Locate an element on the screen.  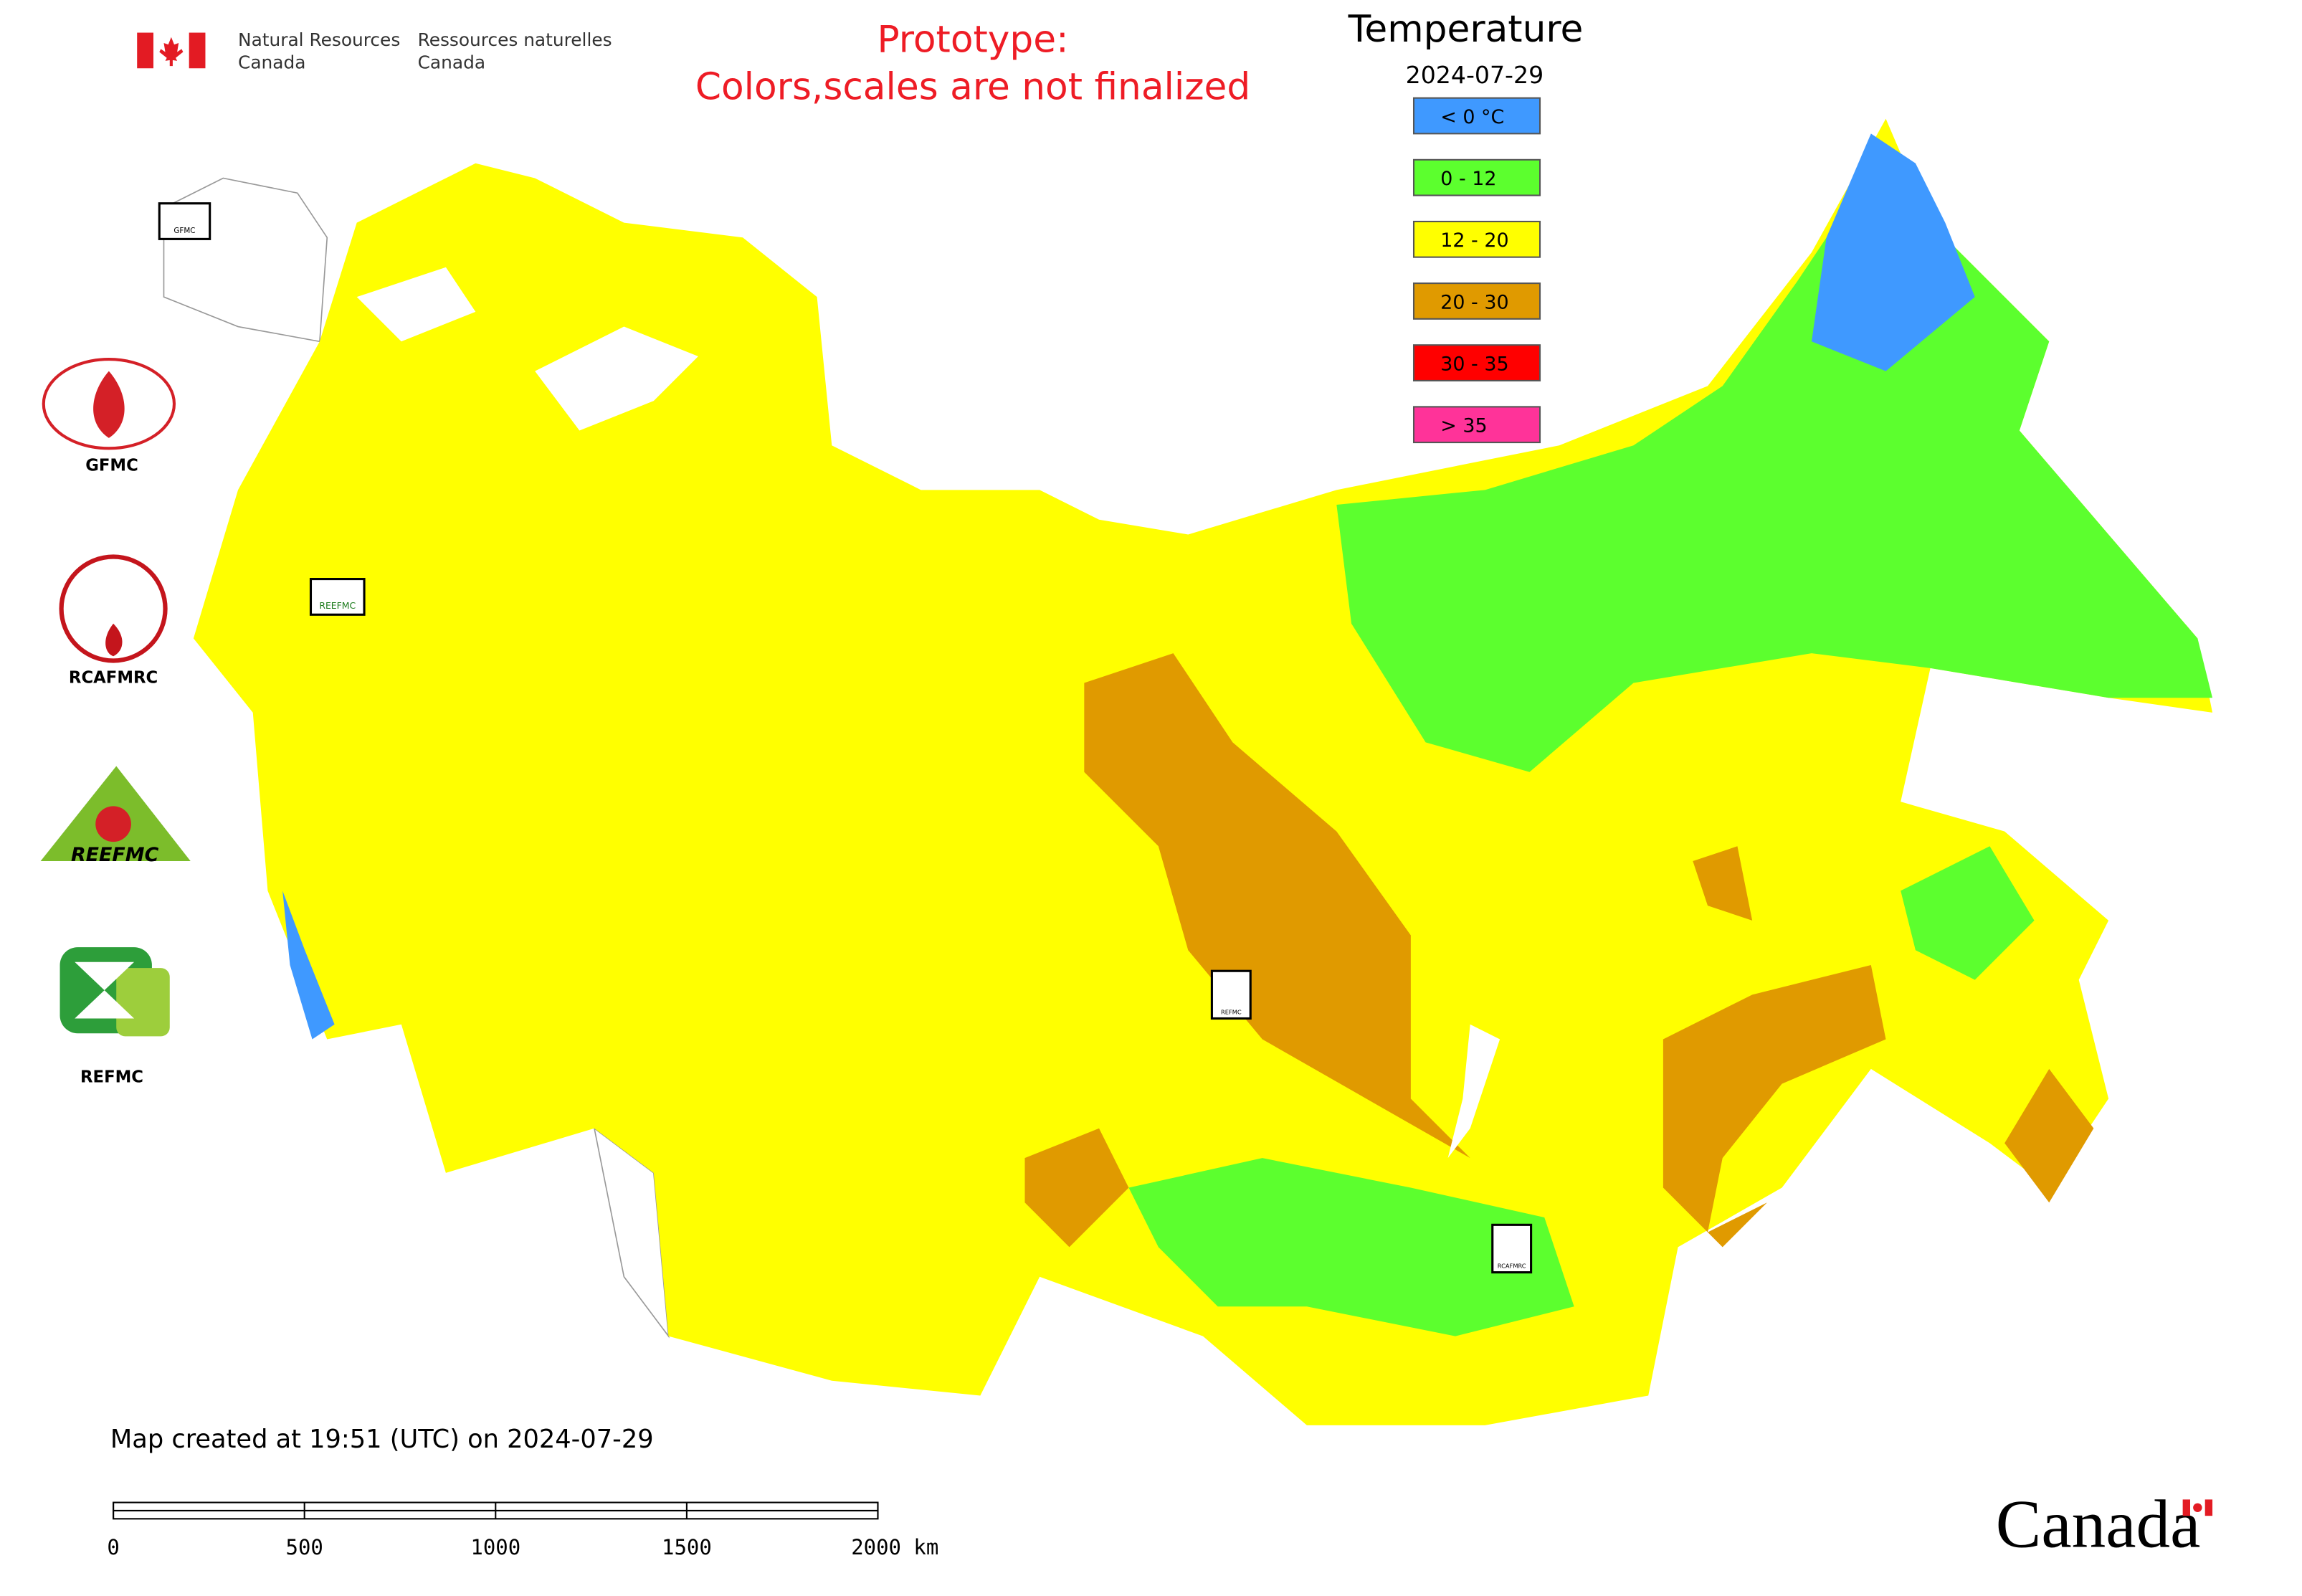
legend-title: Temperature is located at coordinates (1466, 29).